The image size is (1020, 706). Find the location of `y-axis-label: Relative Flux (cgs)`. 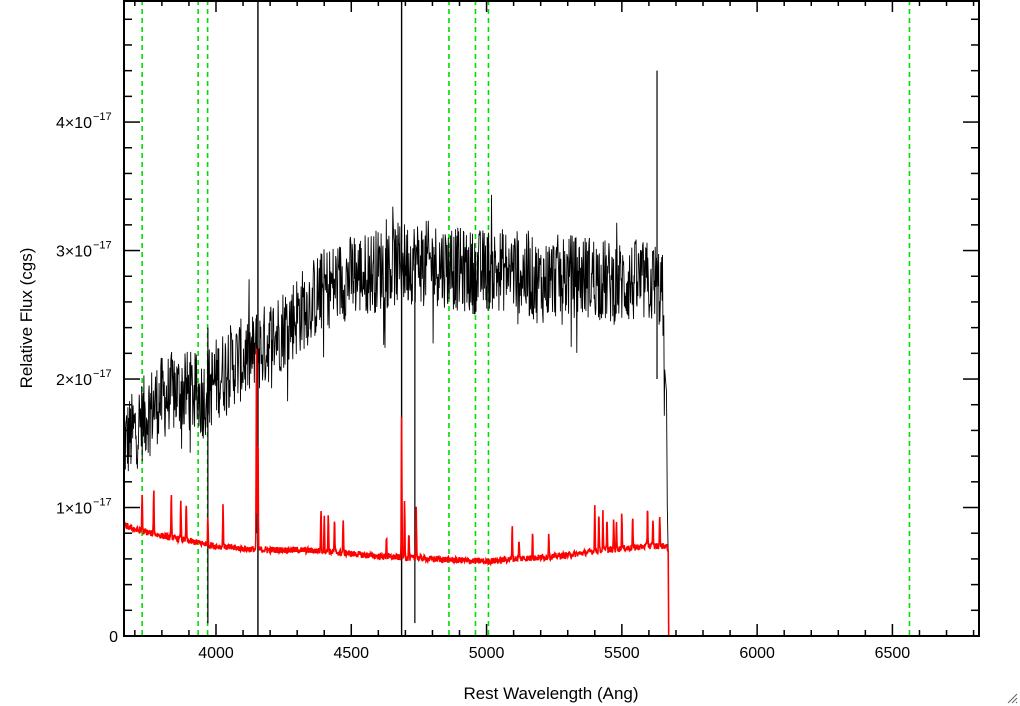

y-axis-label: Relative Flux (cgs) is located at coordinates (26, 318).